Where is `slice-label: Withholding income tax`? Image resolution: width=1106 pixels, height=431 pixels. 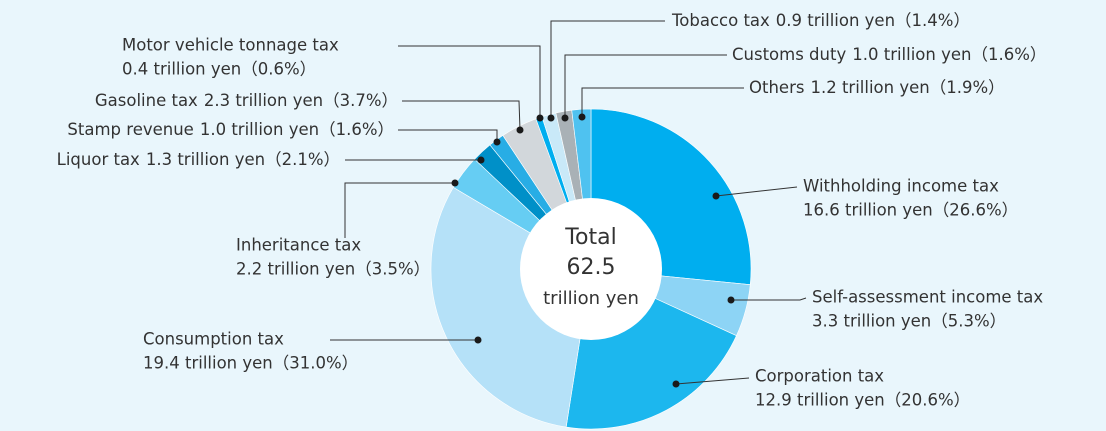 slice-label: Withholding income tax is located at coordinates (901, 186).